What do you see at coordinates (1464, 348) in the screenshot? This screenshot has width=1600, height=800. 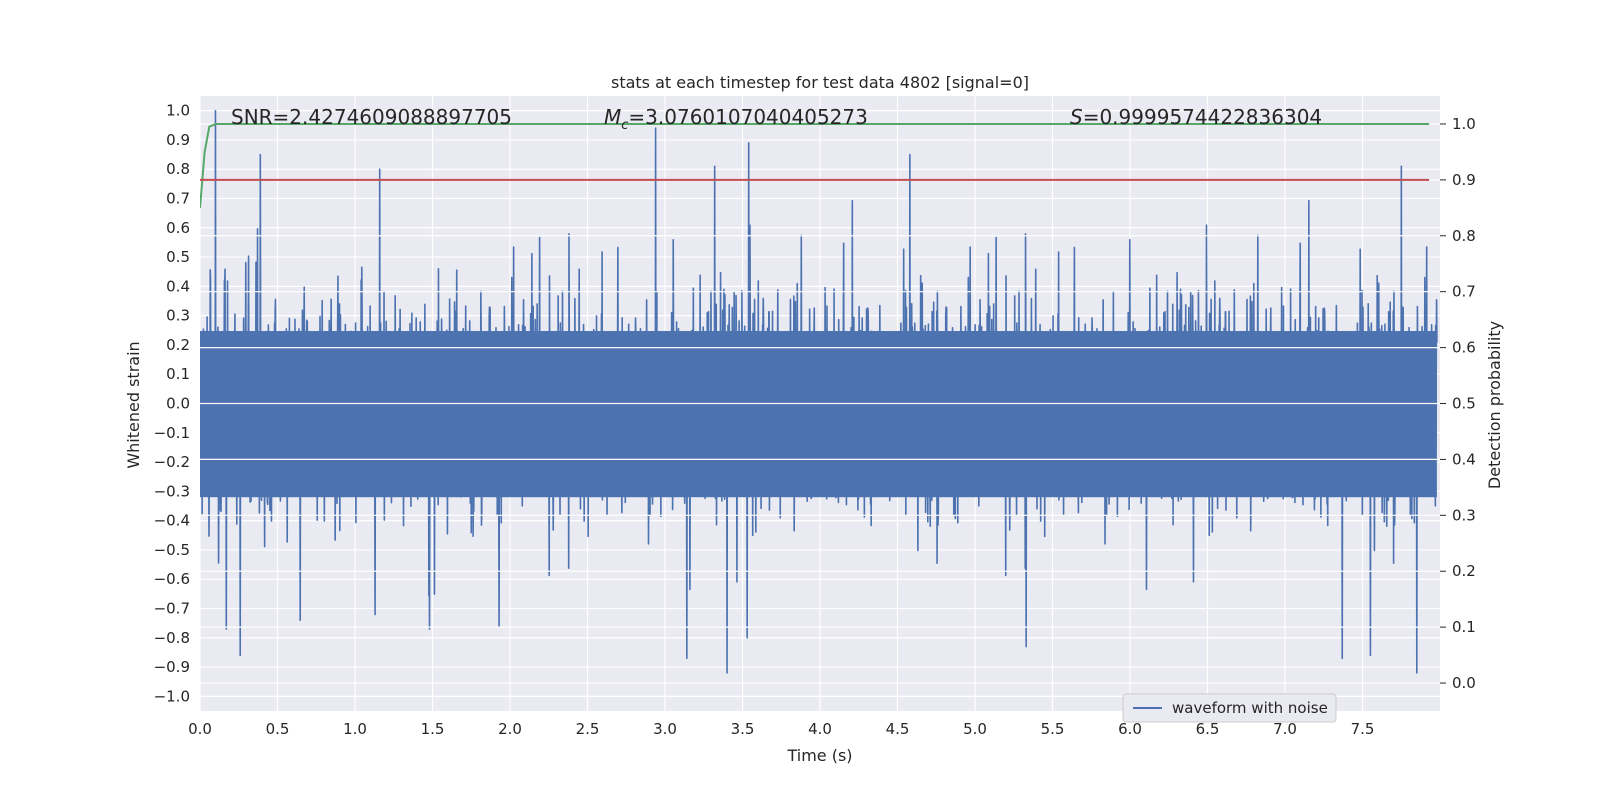 I see `right-tick-label: 0.6` at bounding box center [1464, 348].